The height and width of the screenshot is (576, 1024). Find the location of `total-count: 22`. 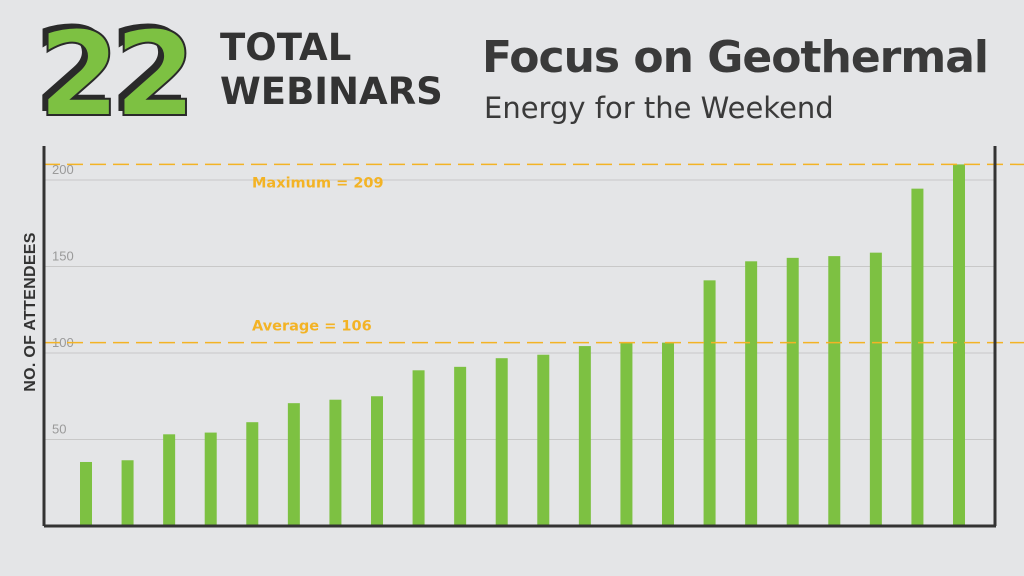

total-count: 22 is located at coordinates (117, 74).